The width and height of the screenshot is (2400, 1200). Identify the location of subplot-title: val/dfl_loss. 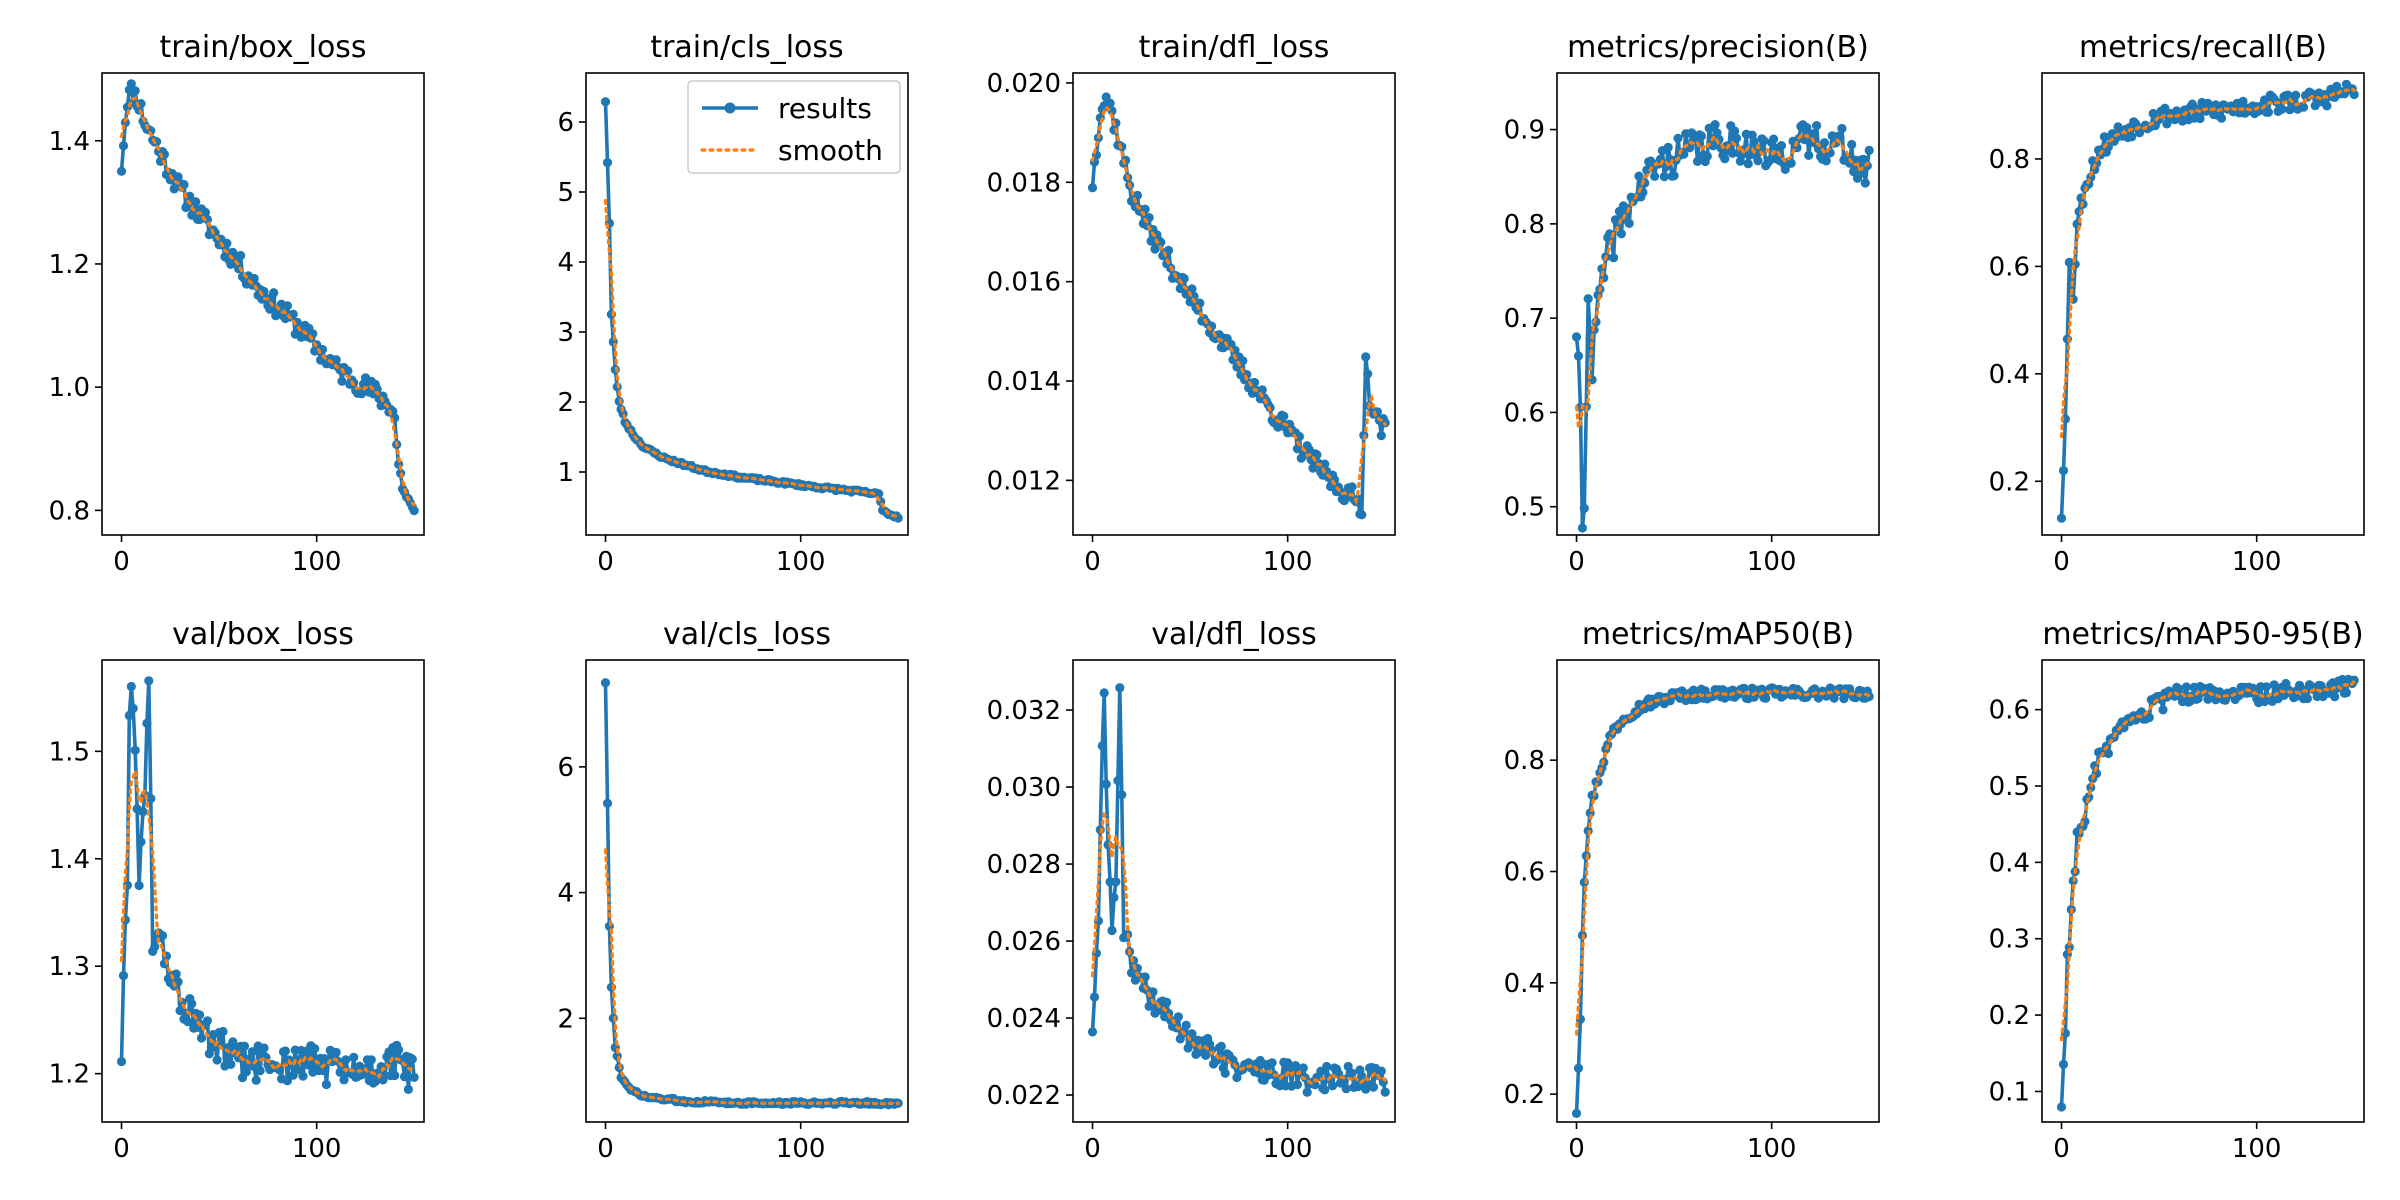
(1233, 634).